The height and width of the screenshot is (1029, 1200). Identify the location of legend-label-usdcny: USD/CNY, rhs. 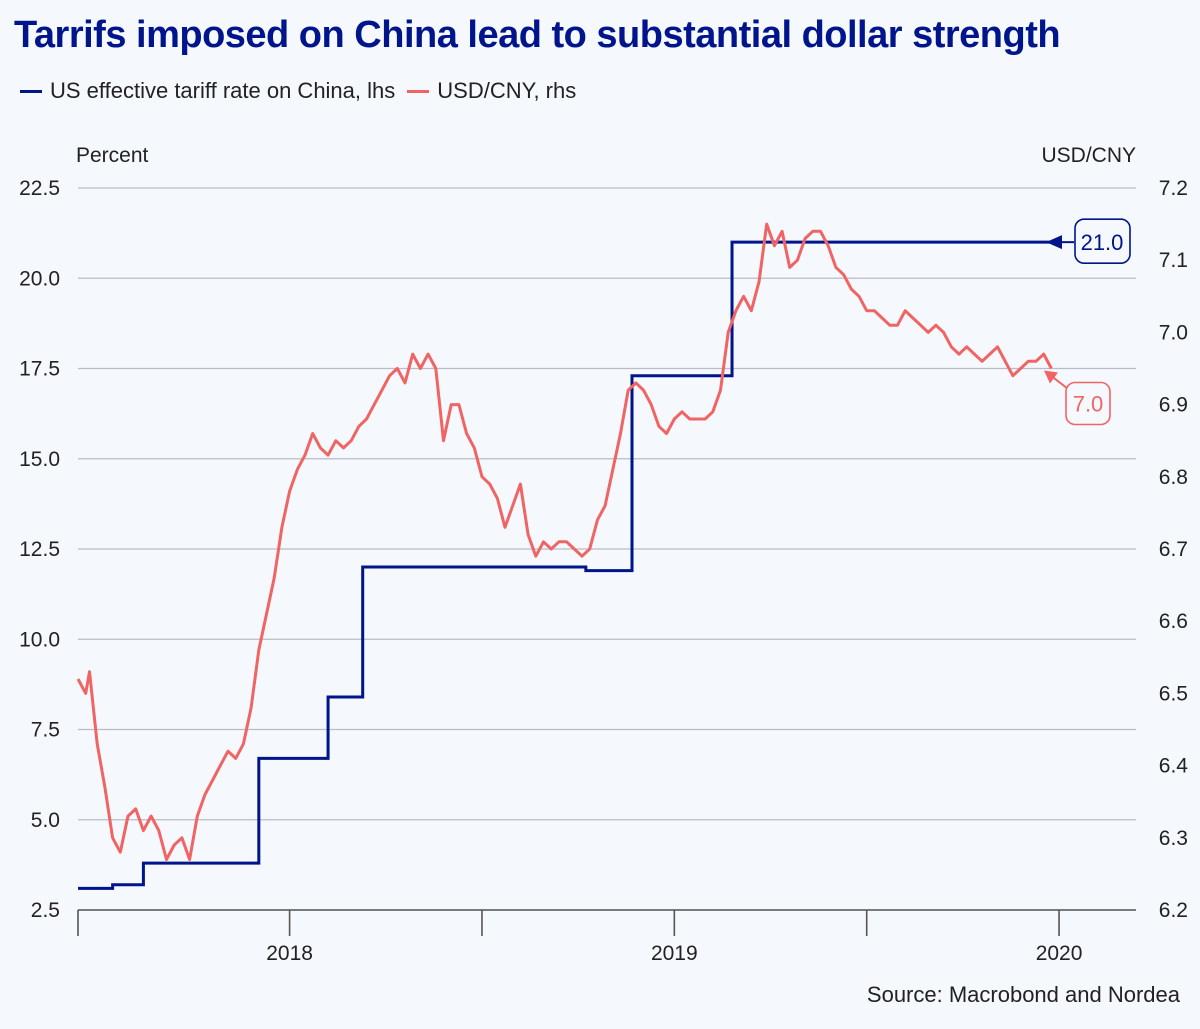
(507, 90).